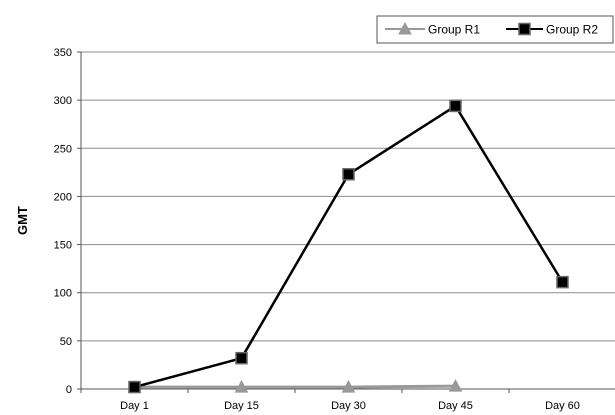 This screenshot has height=415, width=615. What do you see at coordinates (63, 101) in the screenshot?
I see `y-tick-label: 300` at bounding box center [63, 101].